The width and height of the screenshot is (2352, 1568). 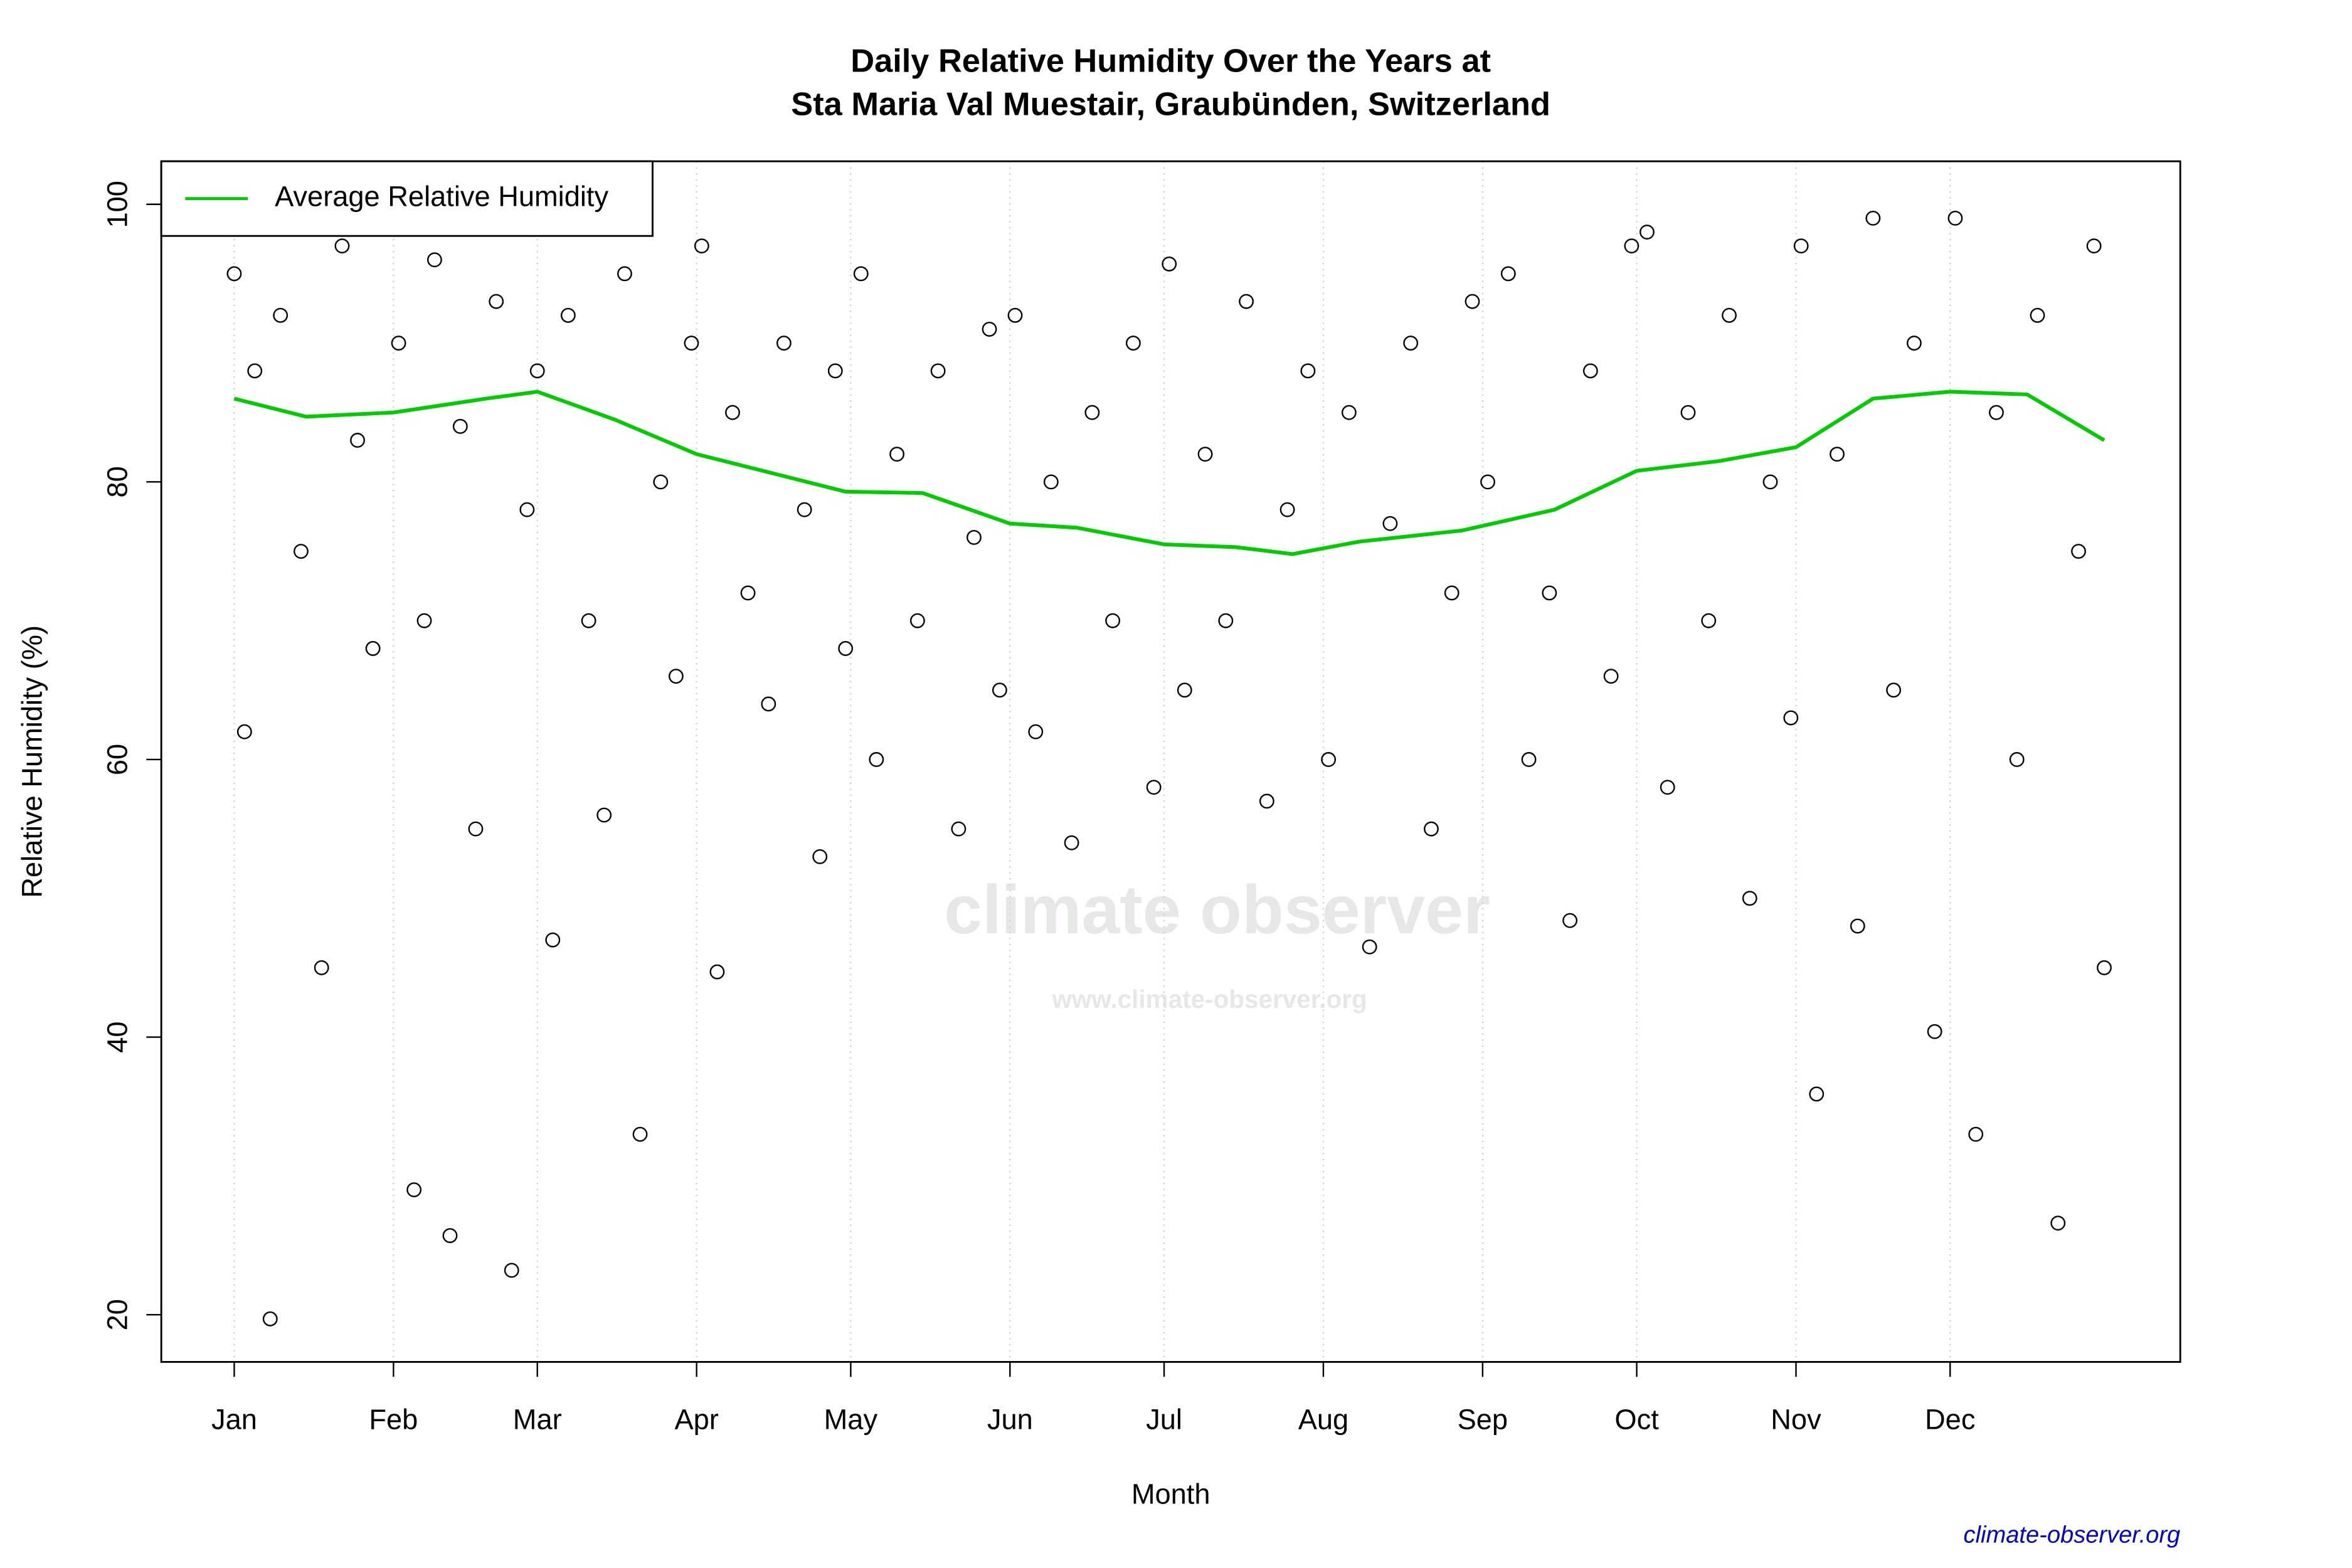 What do you see at coordinates (851, 1420) in the screenshot?
I see `x-tick-label: May` at bounding box center [851, 1420].